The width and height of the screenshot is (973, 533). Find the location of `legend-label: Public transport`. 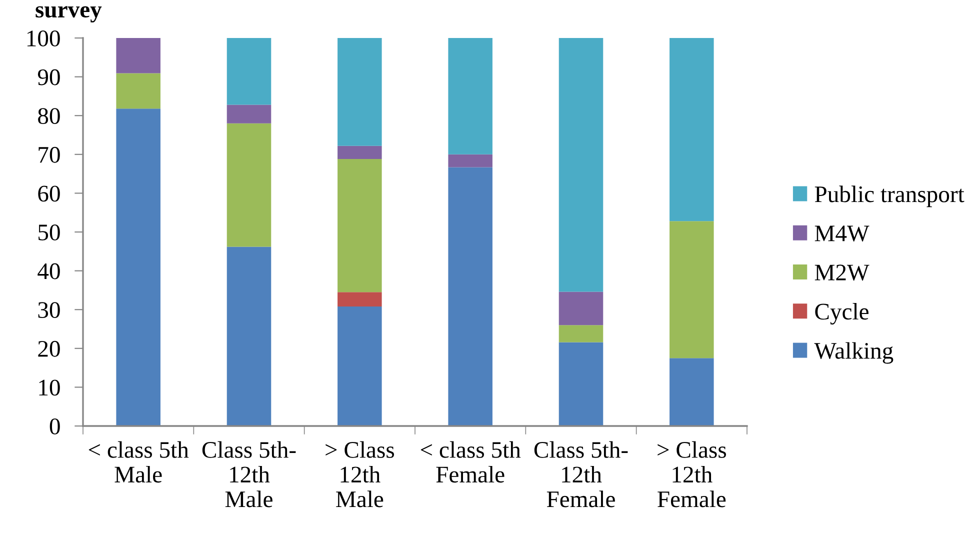

legend-label: Public transport is located at coordinates (889, 197).